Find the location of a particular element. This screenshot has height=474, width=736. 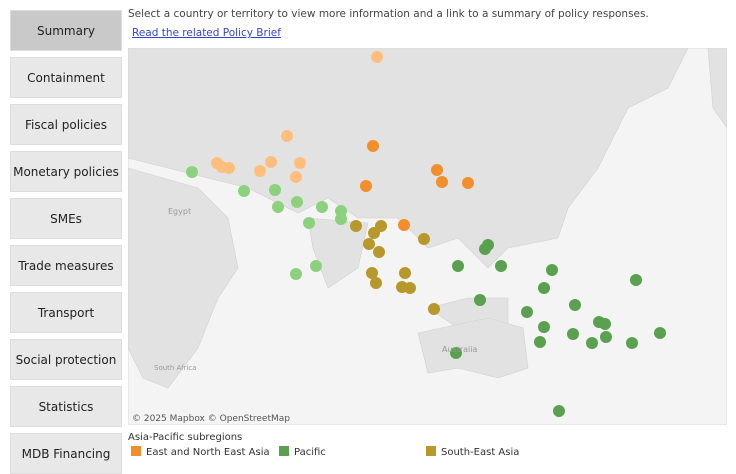

map-label: Egypt is located at coordinates (179, 211).